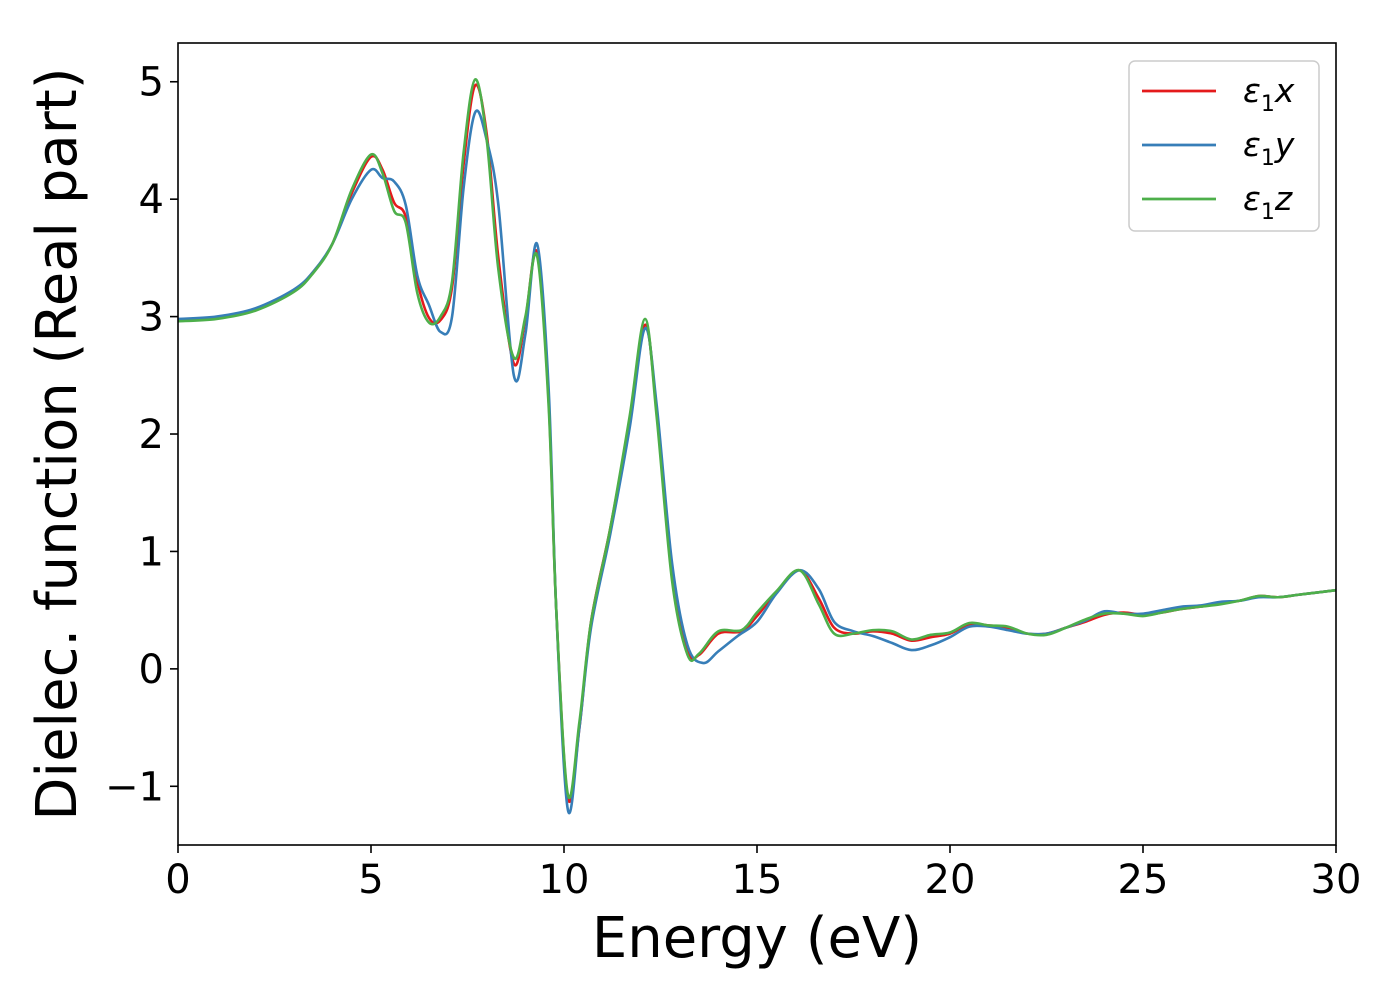 The width and height of the screenshot is (1400, 1000). What do you see at coordinates (1336, 880) in the screenshot?
I see `x-tick-label: 30` at bounding box center [1336, 880].